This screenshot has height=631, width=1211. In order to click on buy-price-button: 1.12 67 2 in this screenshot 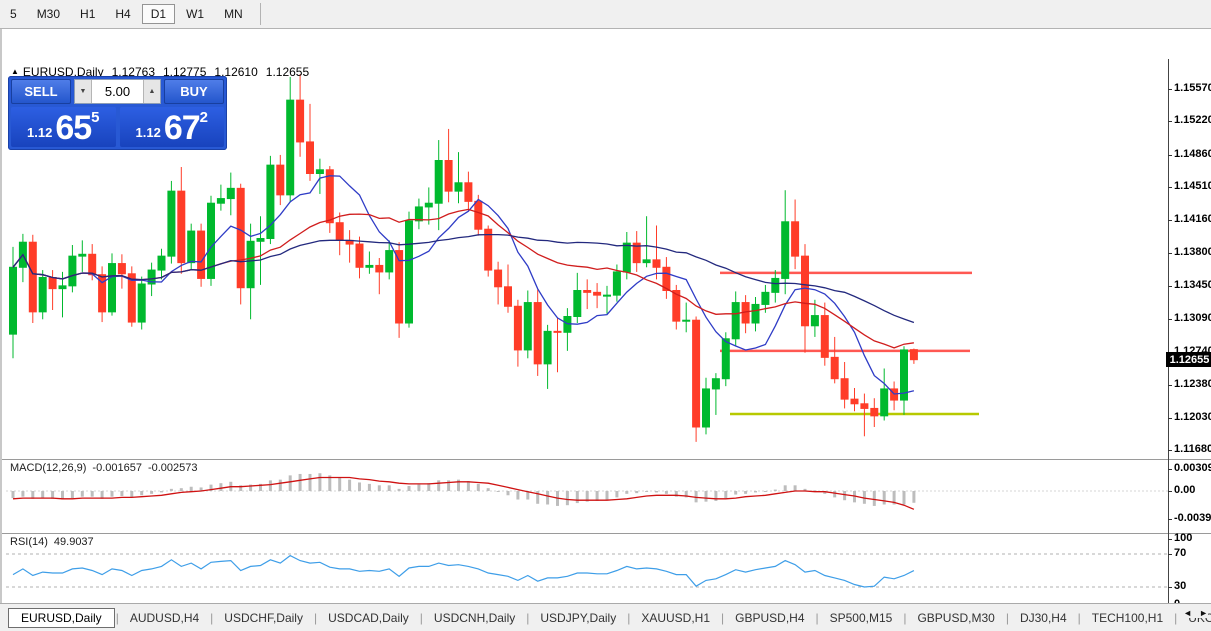, I will do `click(171, 127)`.